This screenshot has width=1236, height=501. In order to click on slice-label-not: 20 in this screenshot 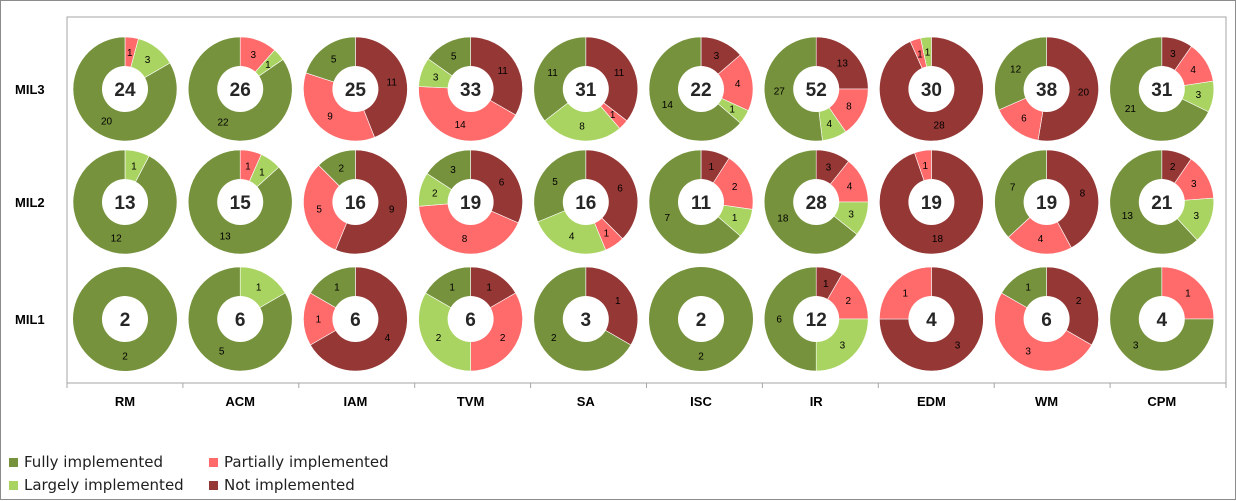, I will do `click(1084, 93)`.